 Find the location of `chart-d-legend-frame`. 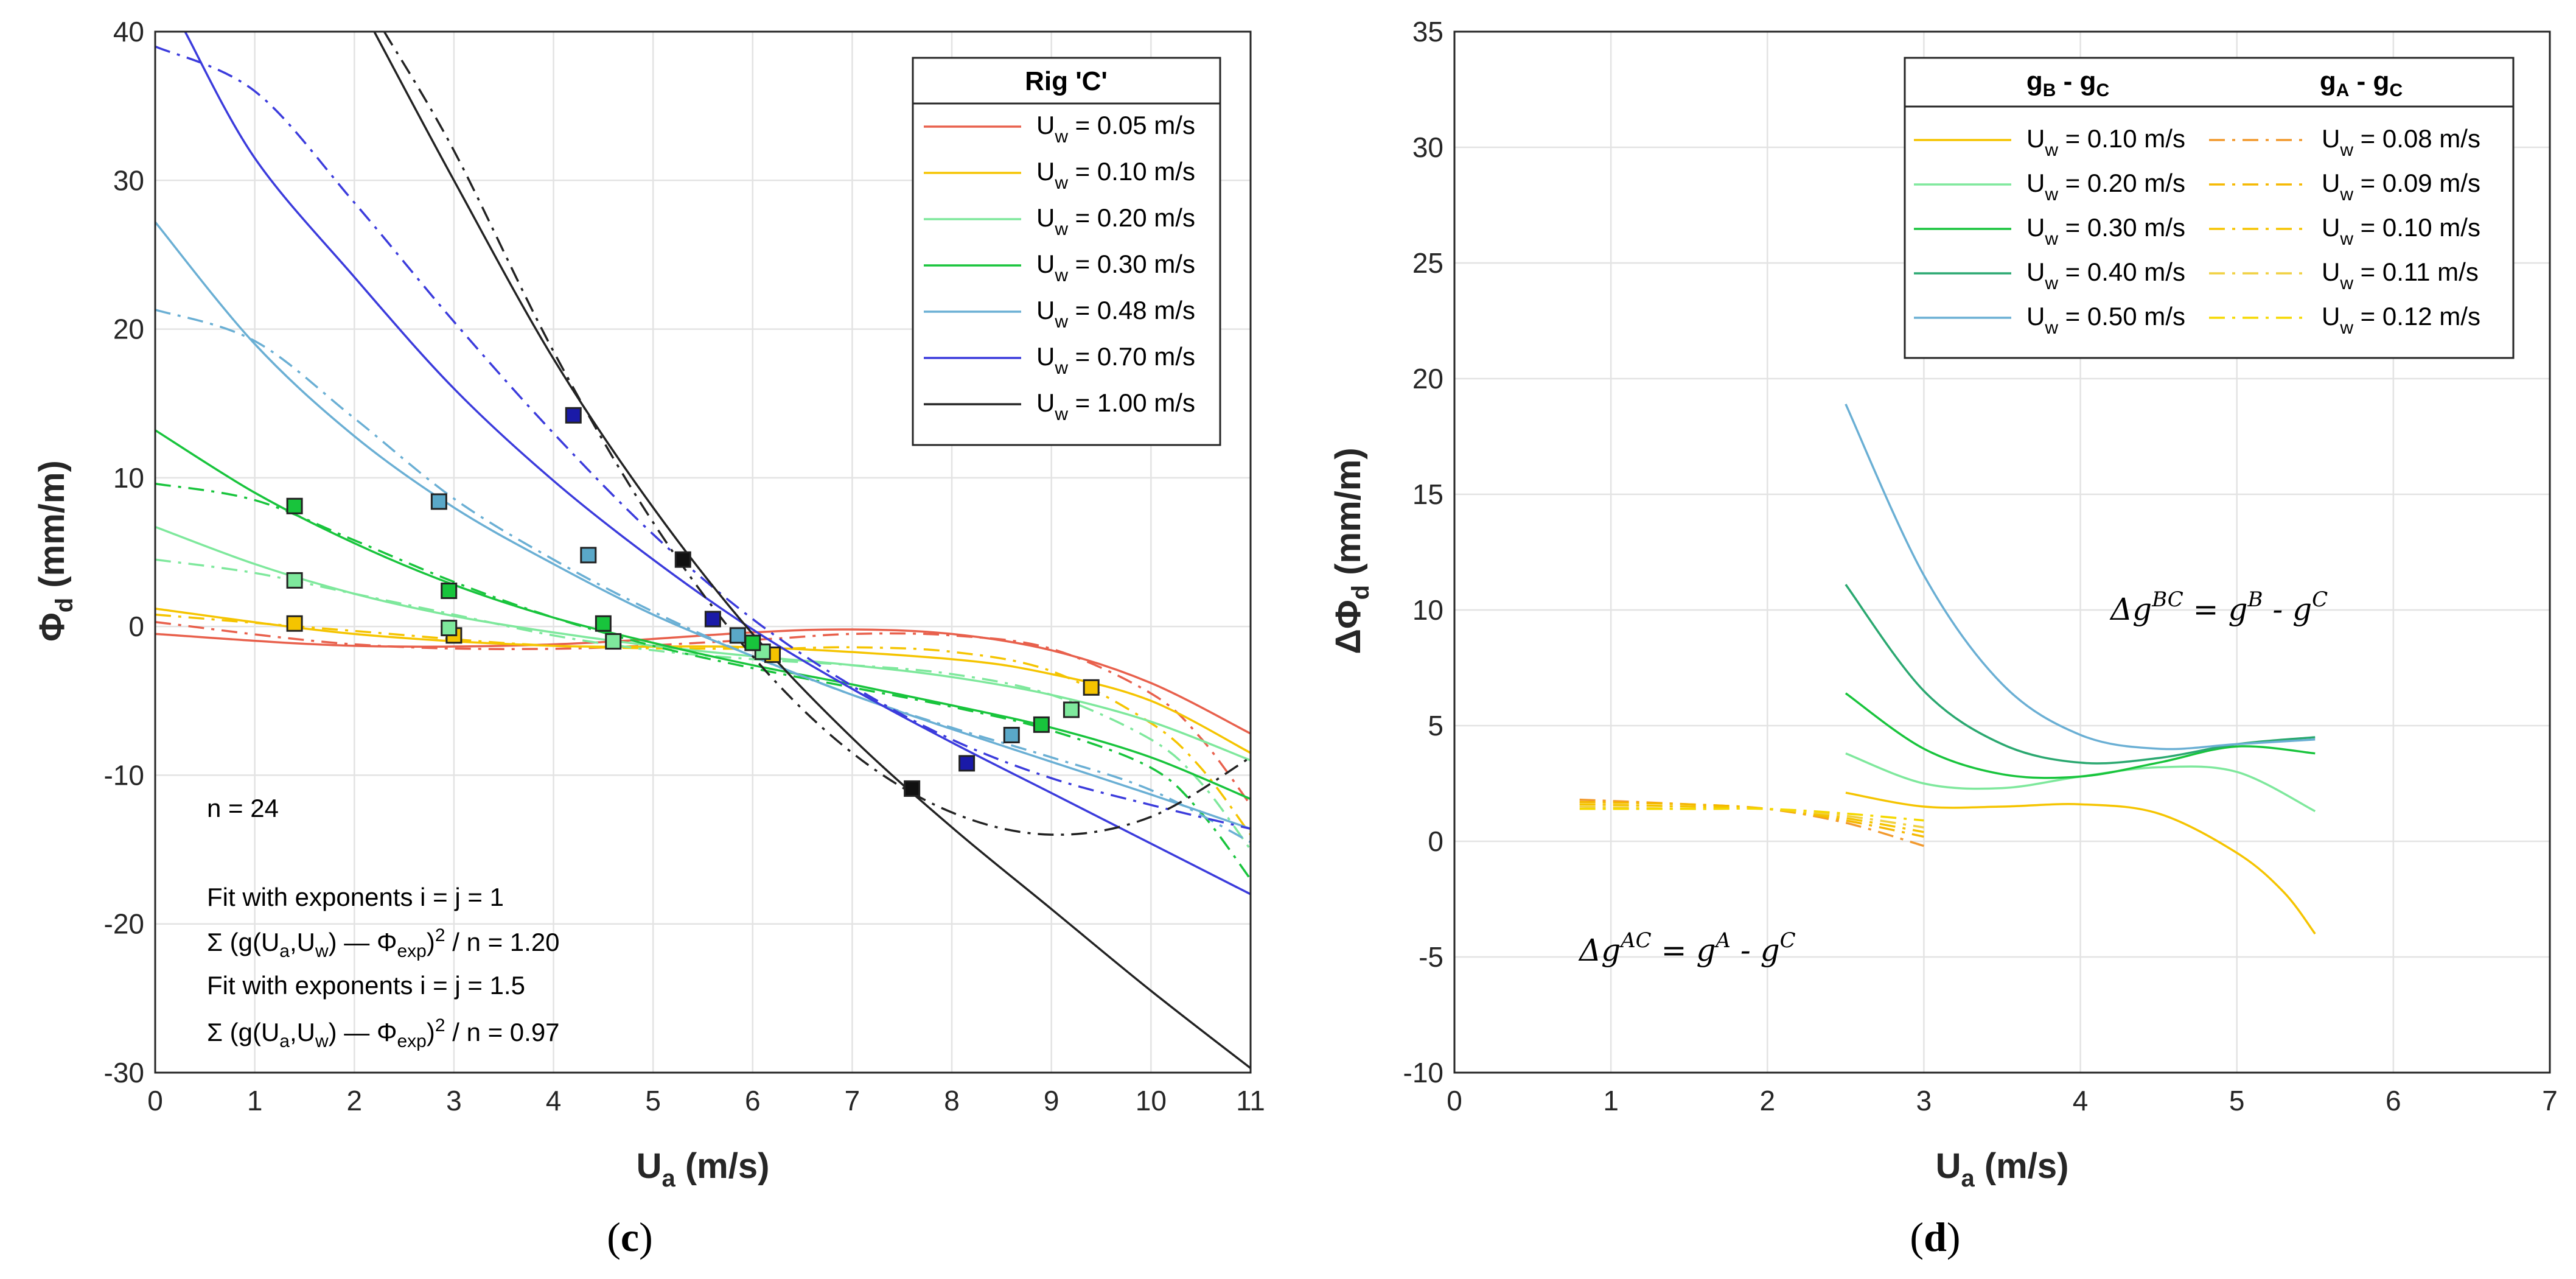

chart-d-legend-frame is located at coordinates (2209, 208).